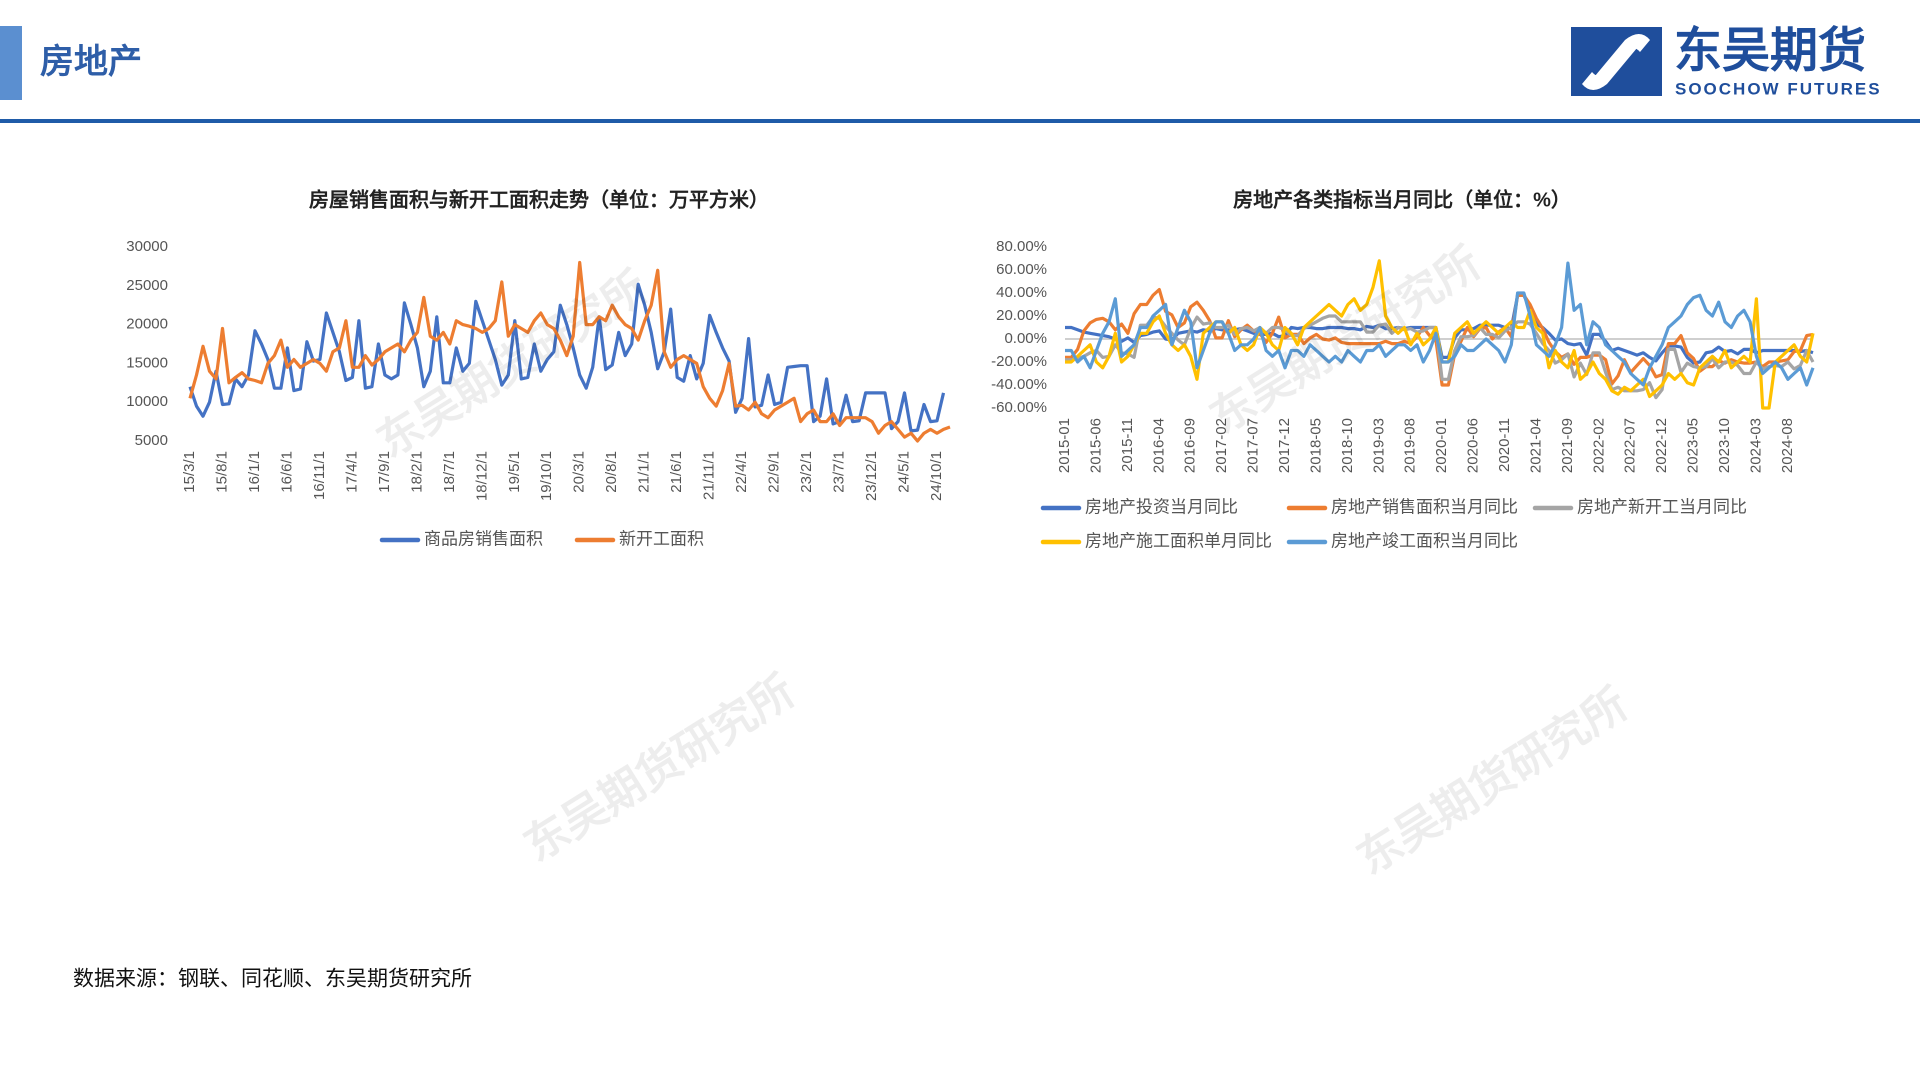 The image size is (1920, 1080). Describe the element at coordinates (1504, 445) in the screenshot. I see `x-tick-label: 2020-11` at that location.